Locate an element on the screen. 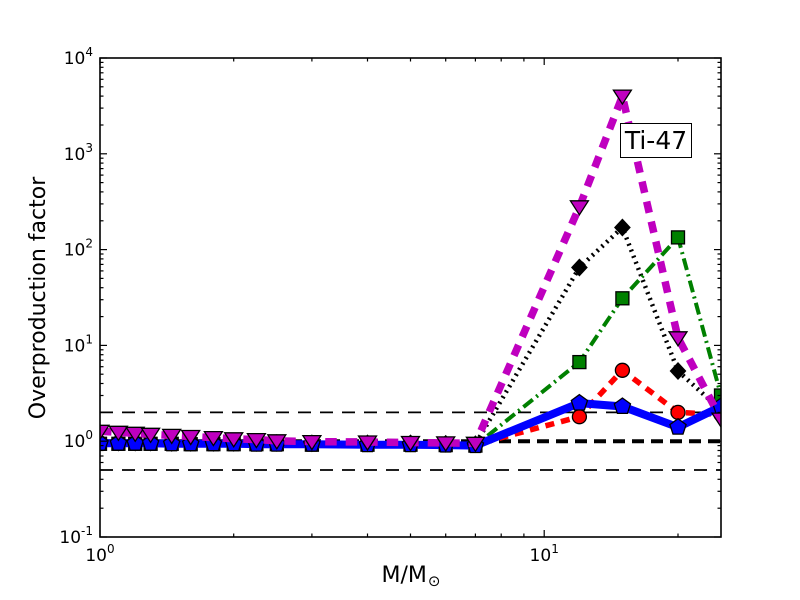  sun-symbol: ⊙ is located at coordinates (434, 581).